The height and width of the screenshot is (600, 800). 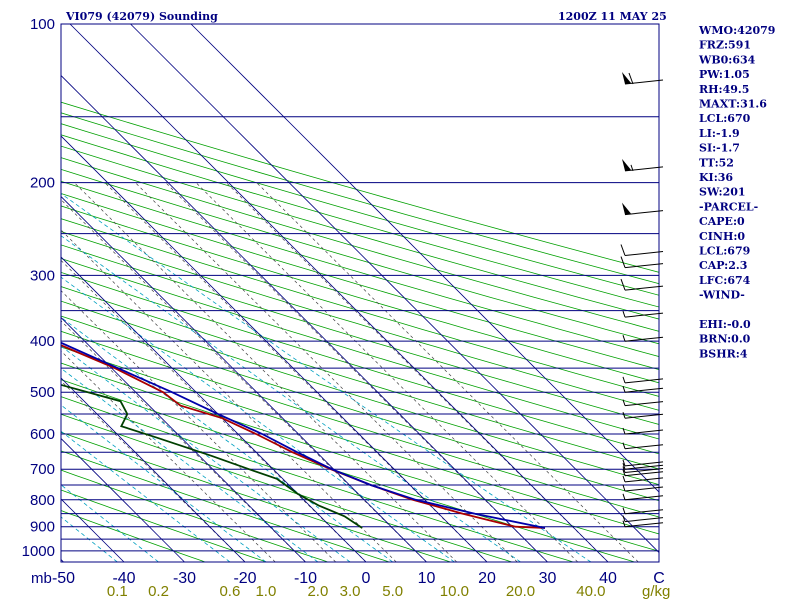 What do you see at coordinates (548, 578) in the screenshot?
I see `temperature-tick-label: 30` at bounding box center [548, 578].